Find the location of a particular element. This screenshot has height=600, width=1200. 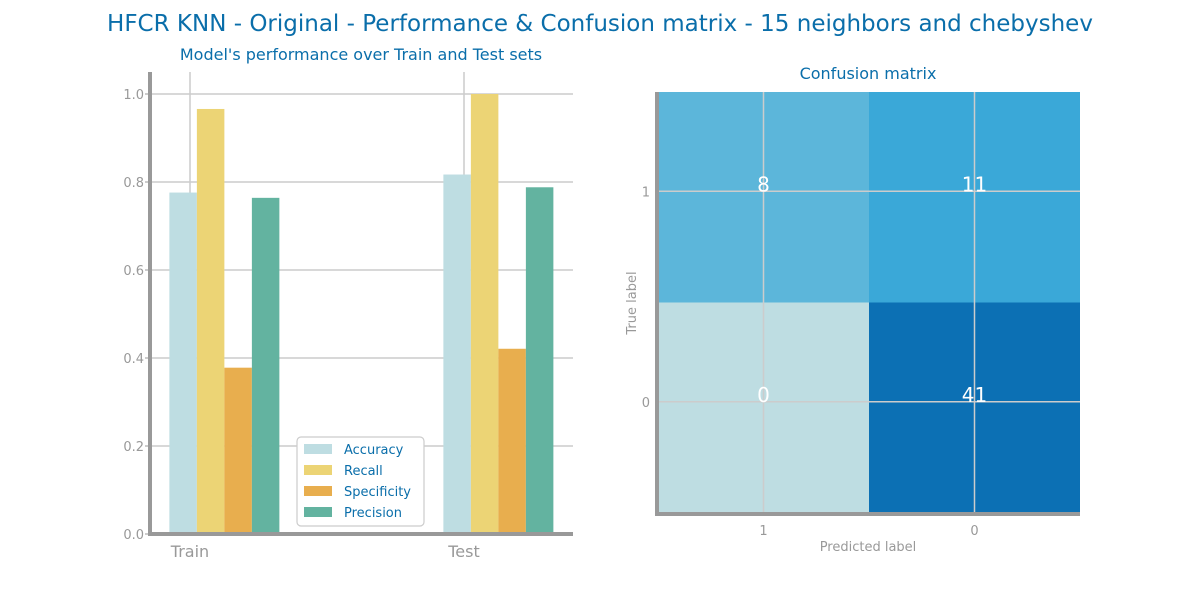

bar-recall-train is located at coordinates (210, 321).